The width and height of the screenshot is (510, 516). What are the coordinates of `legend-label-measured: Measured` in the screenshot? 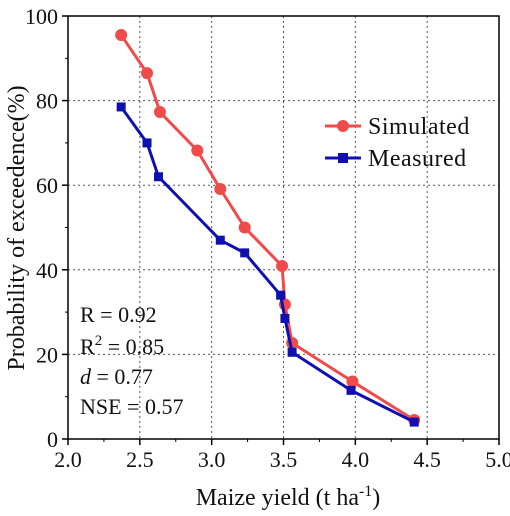 It's located at (417, 159).